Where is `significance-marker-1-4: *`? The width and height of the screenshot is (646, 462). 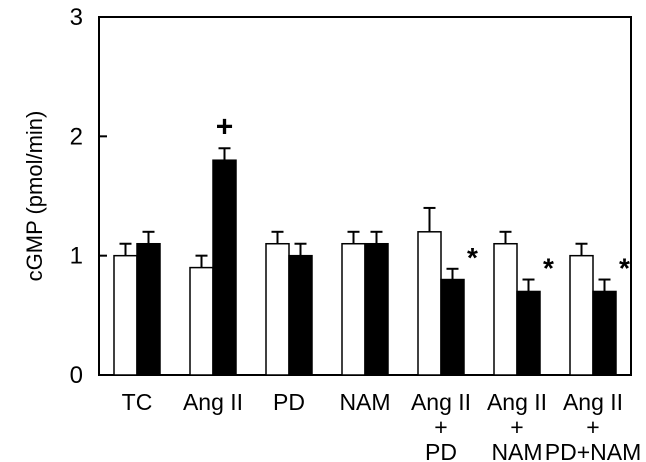
significance-marker-1-4: * is located at coordinates (472, 257).